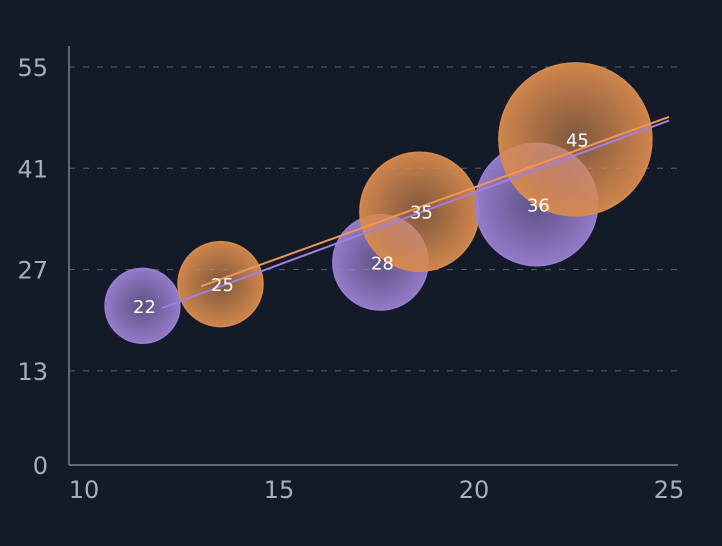 This screenshot has height=546, width=722. I want to click on bubble-label-36: 36, so click(538, 205).